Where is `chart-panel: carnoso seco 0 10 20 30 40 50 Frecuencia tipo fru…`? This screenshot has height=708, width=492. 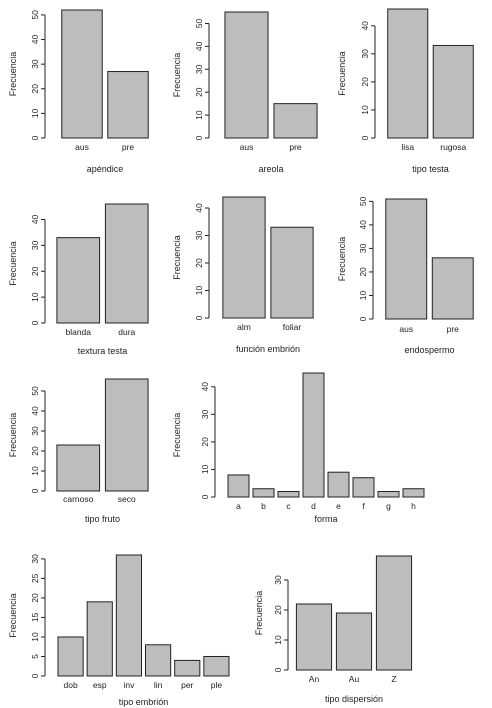 chart-panel: carnoso seco 0 10 20 30 40 50 Frecuencia tipo fru… is located at coordinates (78, 451).